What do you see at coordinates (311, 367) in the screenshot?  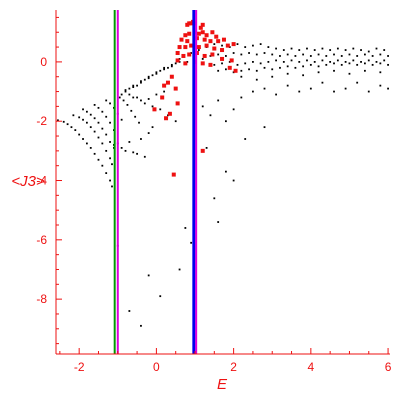 I see `x-tick-label: 4` at bounding box center [311, 367].